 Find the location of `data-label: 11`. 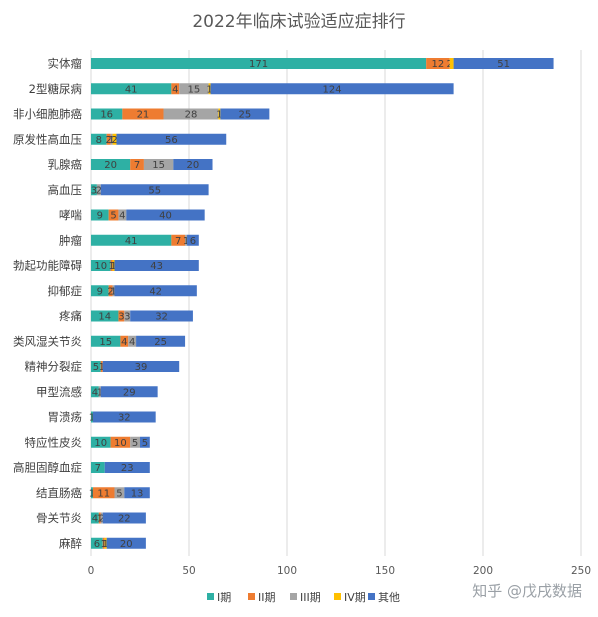

data-label: 11 is located at coordinates (103, 493).